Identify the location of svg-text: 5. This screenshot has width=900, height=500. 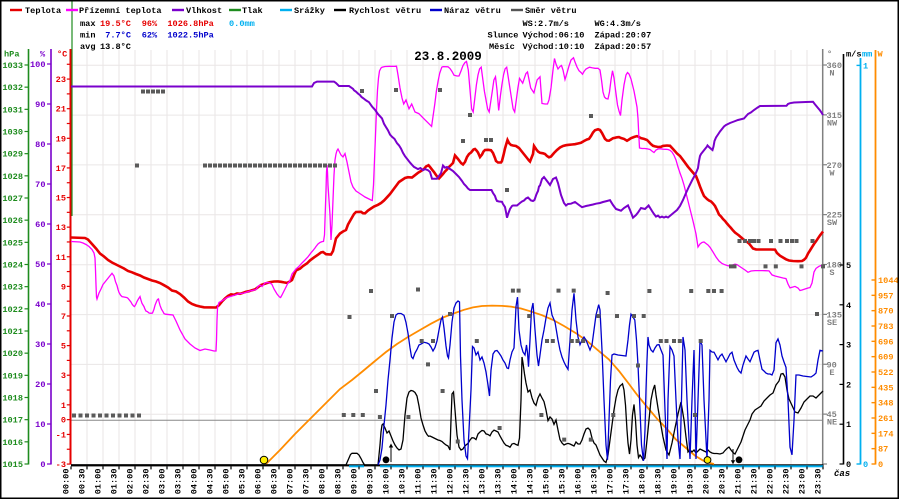
(63, 347).